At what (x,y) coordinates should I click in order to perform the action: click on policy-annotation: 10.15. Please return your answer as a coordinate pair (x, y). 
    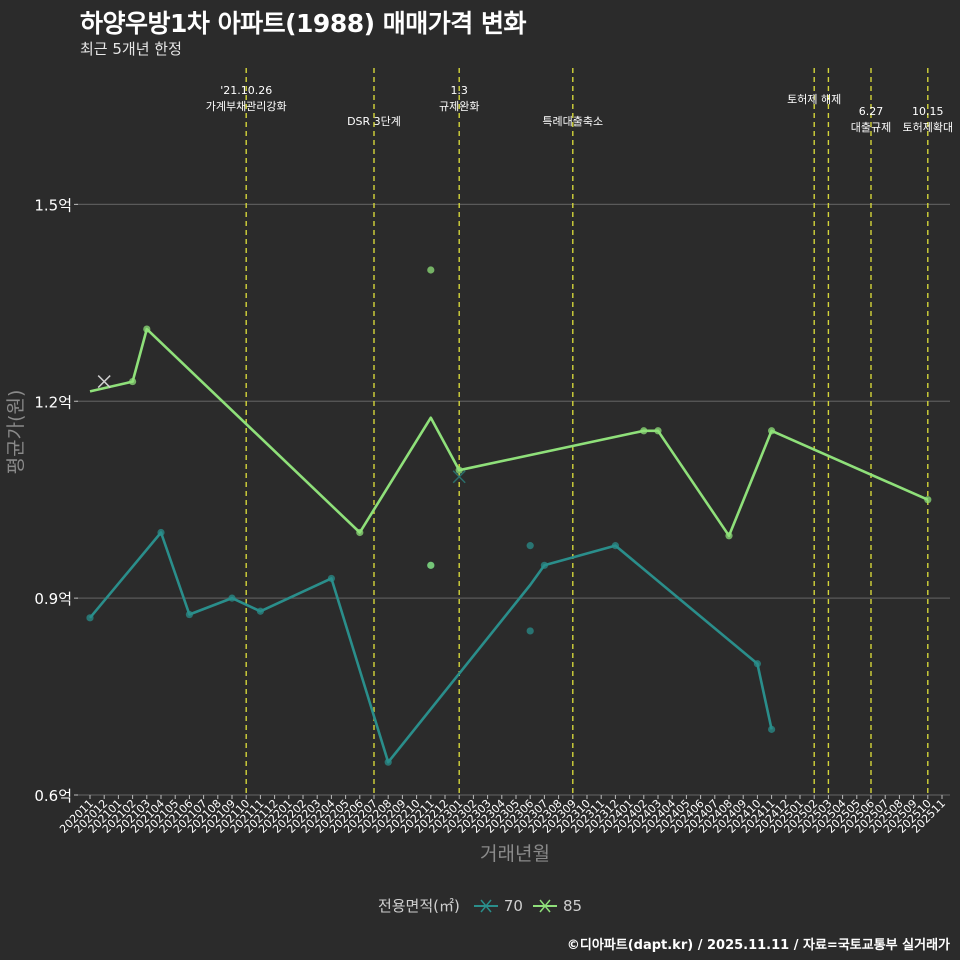
    Looking at the image, I should click on (928, 111).